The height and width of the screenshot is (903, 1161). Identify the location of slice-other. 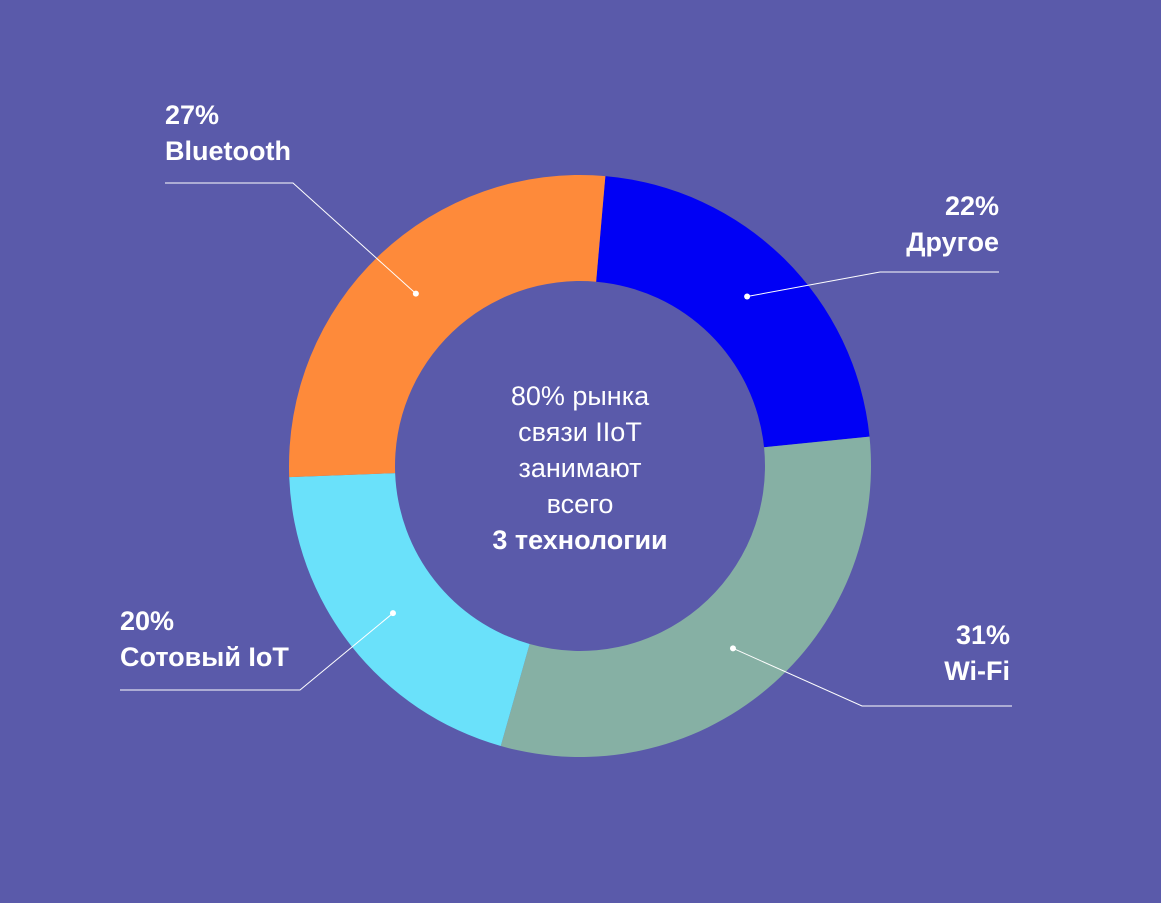
(733, 312).